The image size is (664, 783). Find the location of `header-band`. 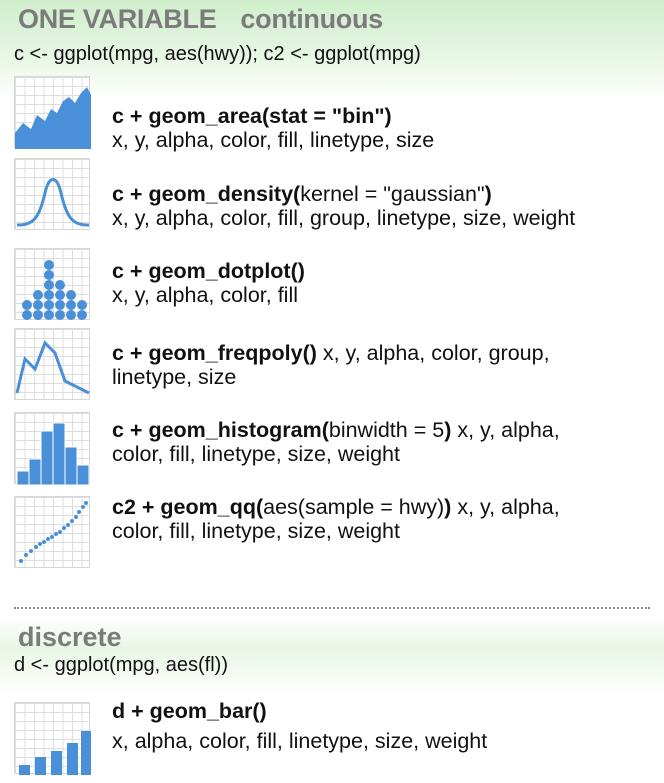

header-band is located at coordinates (332, 50).